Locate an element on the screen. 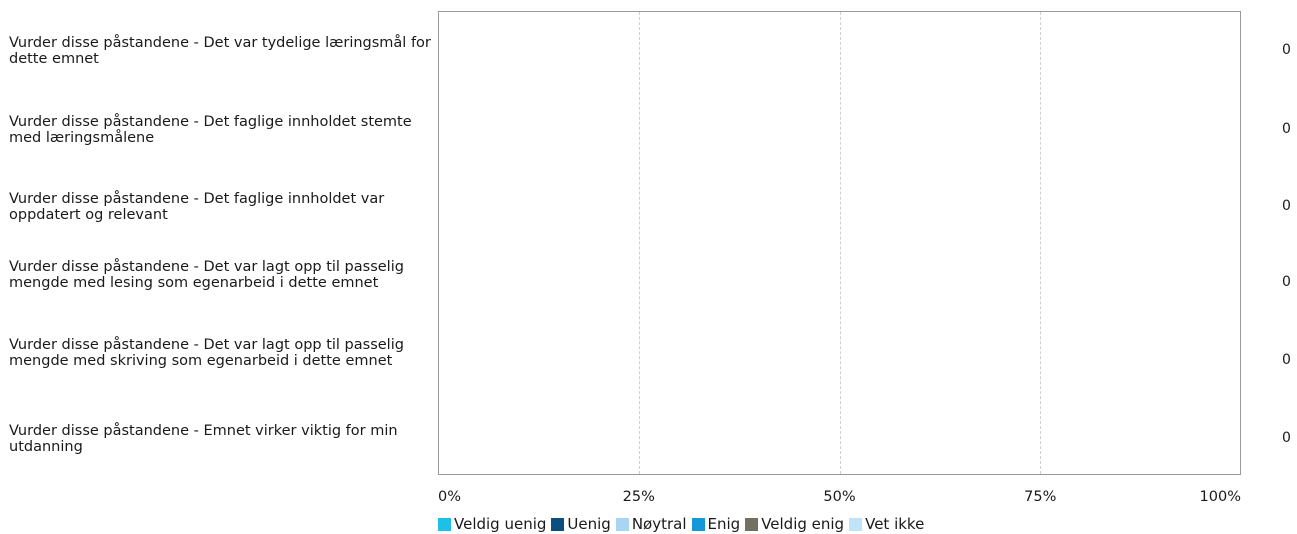 This screenshot has height=534, width=1297. legend-label: Veldig enig is located at coordinates (803, 524).